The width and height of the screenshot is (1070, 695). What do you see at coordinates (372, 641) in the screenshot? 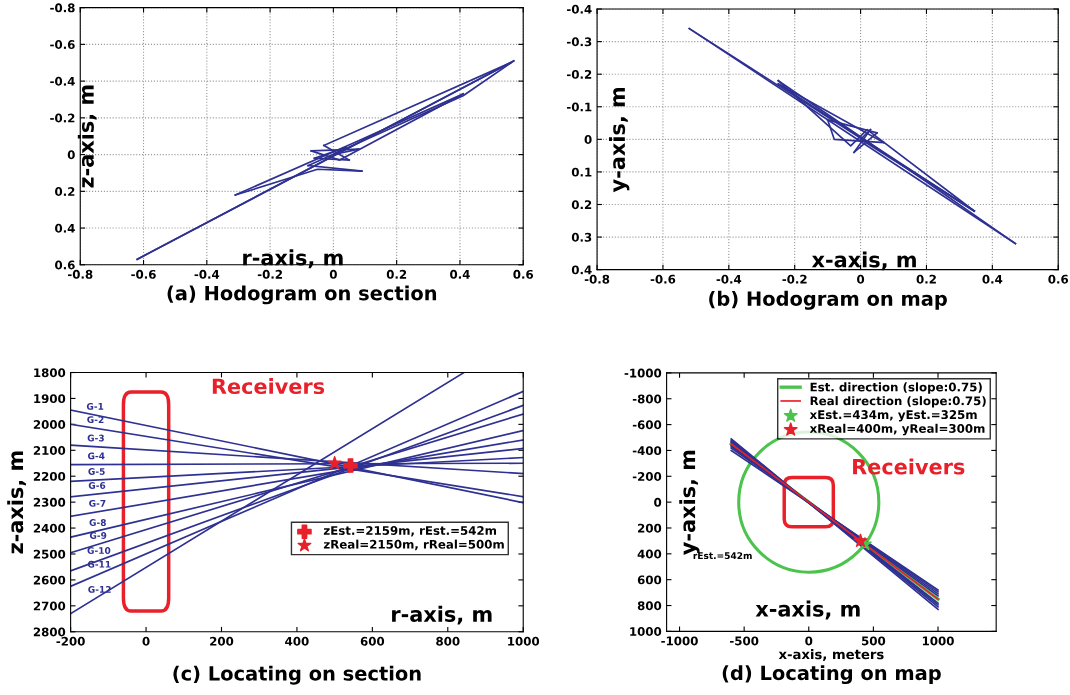
I see `x-tick-label: 600` at bounding box center [372, 641].